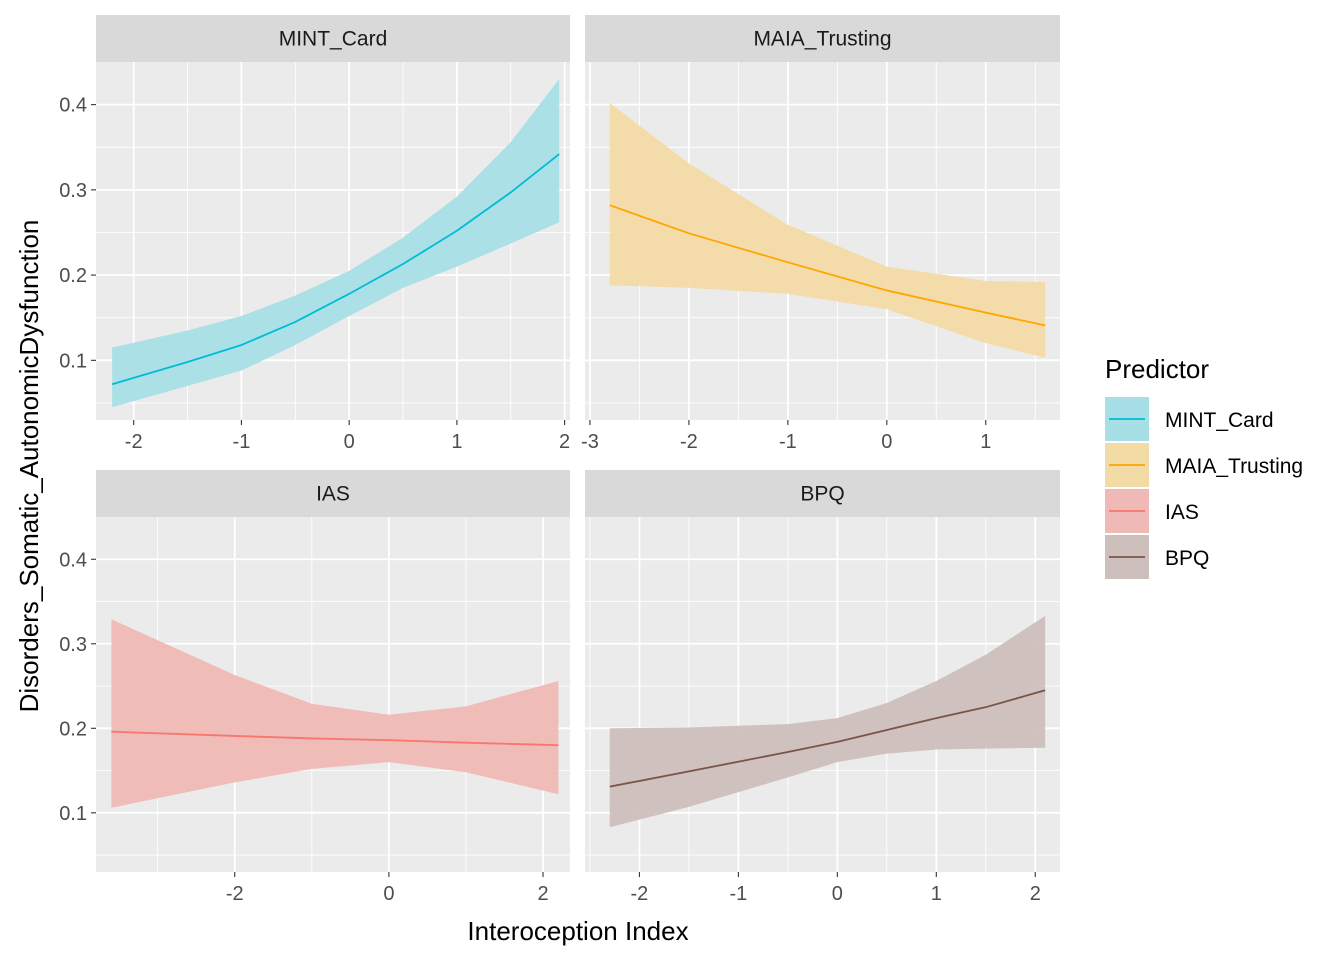  Describe the element at coordinates (335, 269) in the screenshot. I see `fit-line-mint-card` at that location.